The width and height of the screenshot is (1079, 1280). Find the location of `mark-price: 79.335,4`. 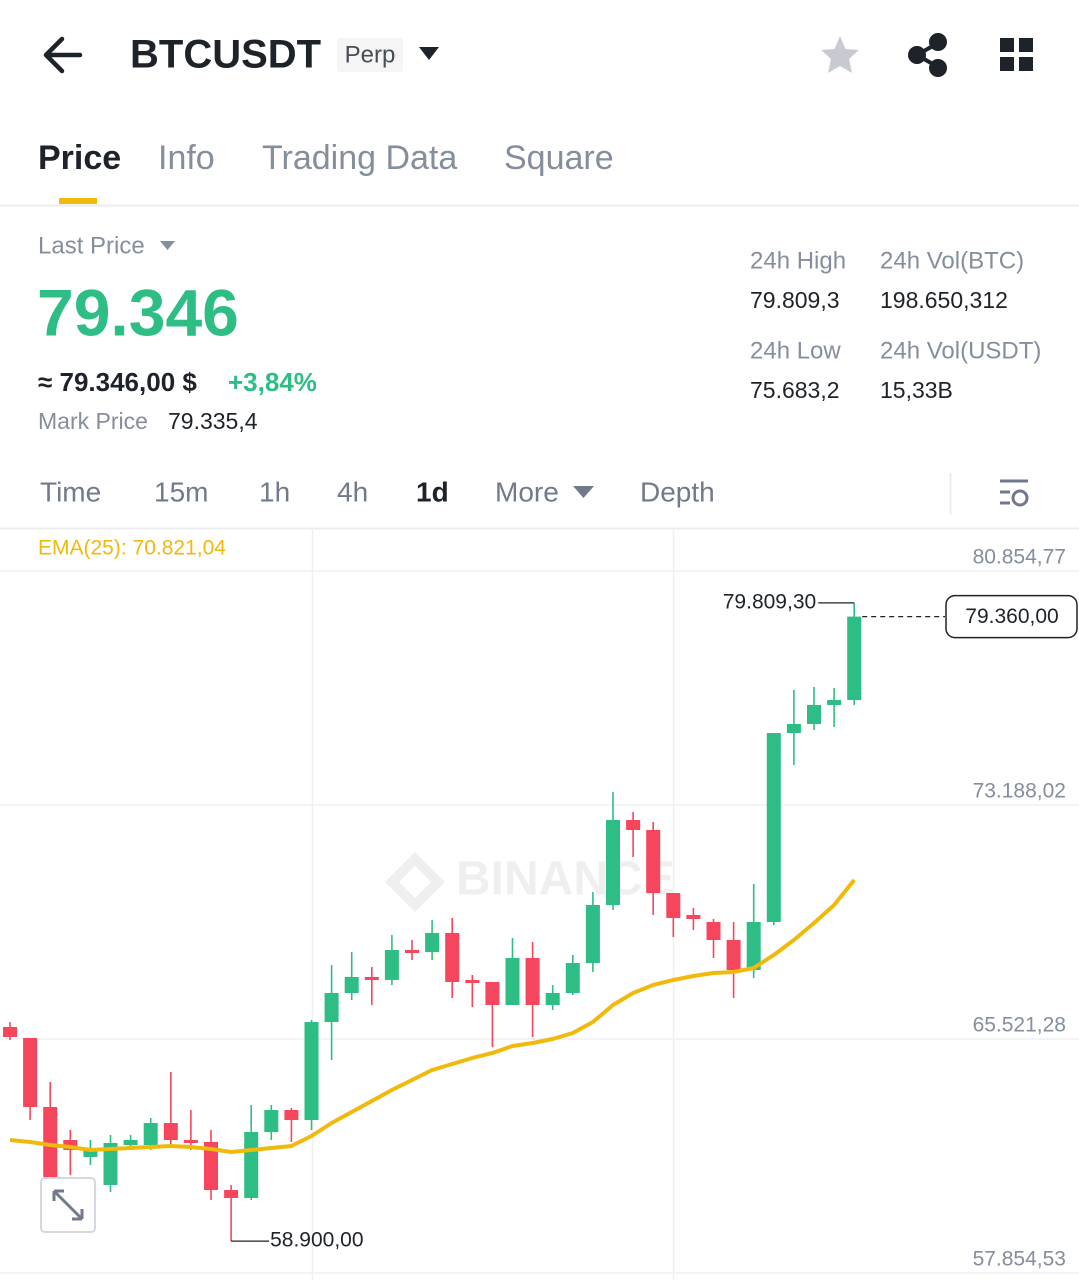

mark-price: 79.335,4 is located at coordinates (213, 421).